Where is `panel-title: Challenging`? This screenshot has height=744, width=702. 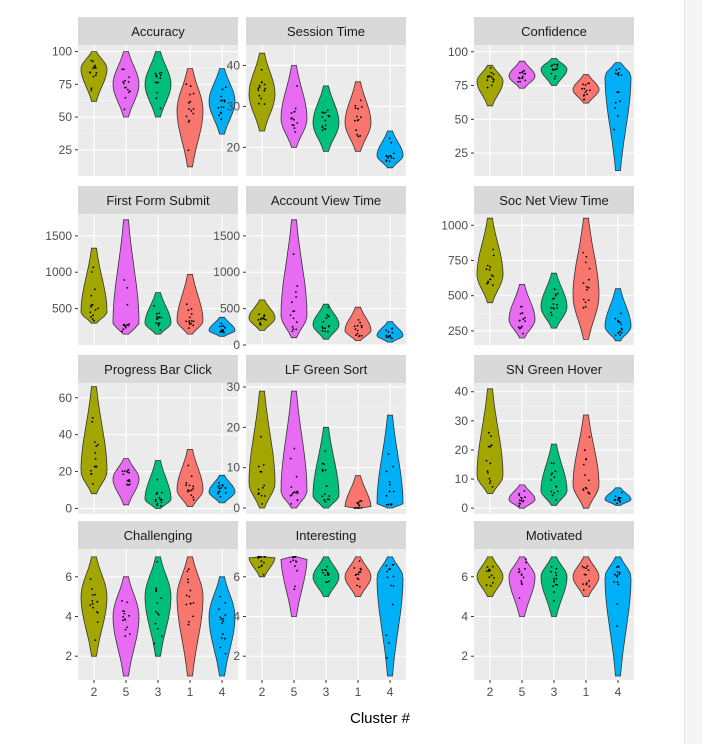 panel-title: Challenging is located at coordinates (158, 535).